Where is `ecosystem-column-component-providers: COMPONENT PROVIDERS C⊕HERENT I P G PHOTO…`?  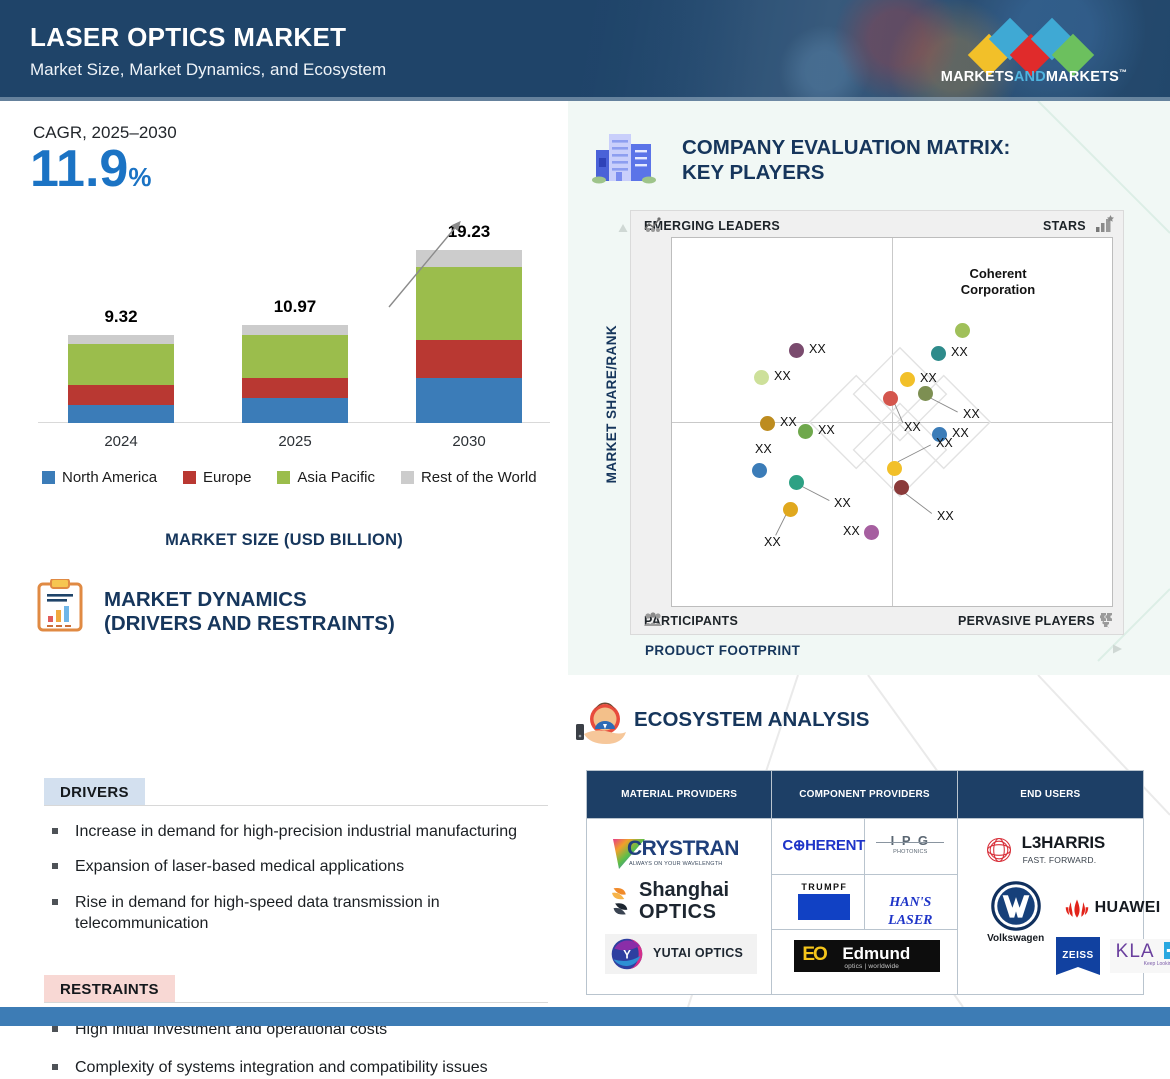
ecosystem-column-component-providers: COMPONENT PROVIDERS C⊕HERENT I P G PHOTO… is located at coordinates (865, 882).